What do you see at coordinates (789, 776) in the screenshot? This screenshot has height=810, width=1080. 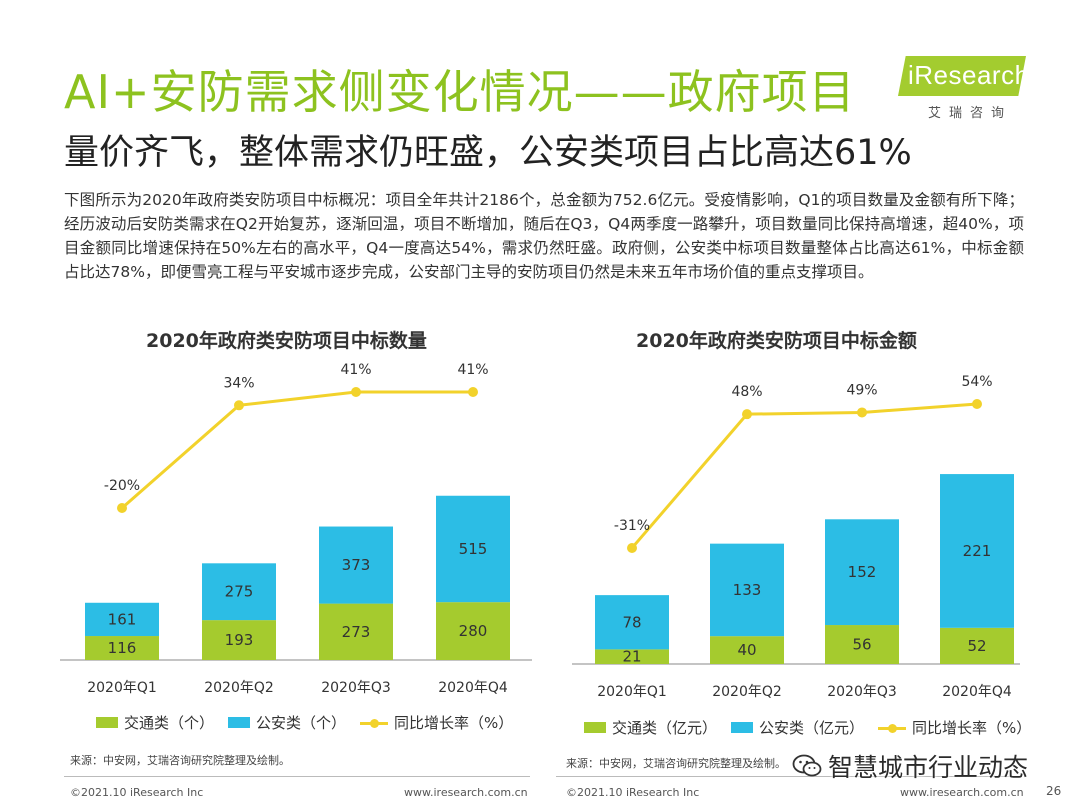 I see `footer-divider-right` at bounding box center [789, 776].